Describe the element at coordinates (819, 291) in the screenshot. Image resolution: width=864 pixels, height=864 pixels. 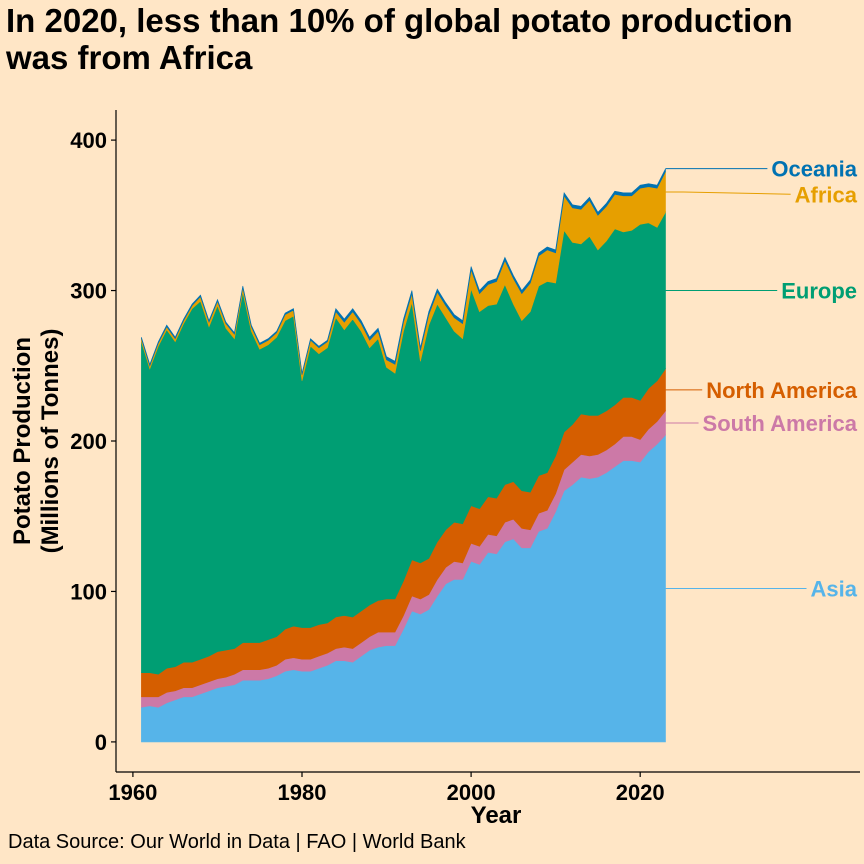
I see `label-europe: Europe` at that location.